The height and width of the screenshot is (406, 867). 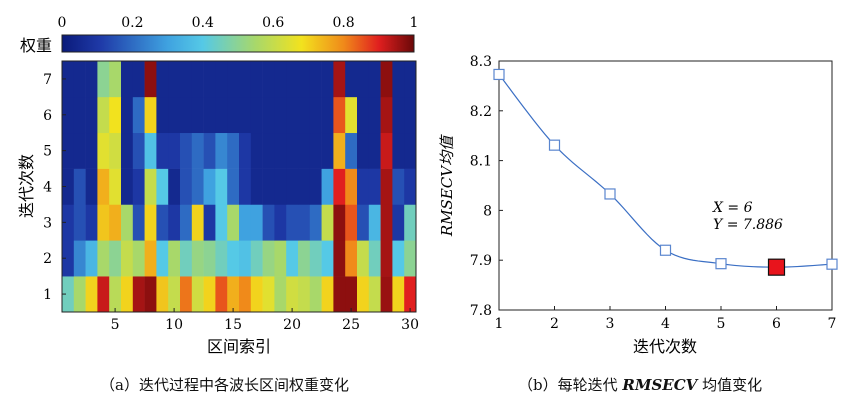 What do you see at coordinates (273, 23) in the screenshot?
I see `colorbar-tick-label: 0.6` at bounding box center [273, 23].